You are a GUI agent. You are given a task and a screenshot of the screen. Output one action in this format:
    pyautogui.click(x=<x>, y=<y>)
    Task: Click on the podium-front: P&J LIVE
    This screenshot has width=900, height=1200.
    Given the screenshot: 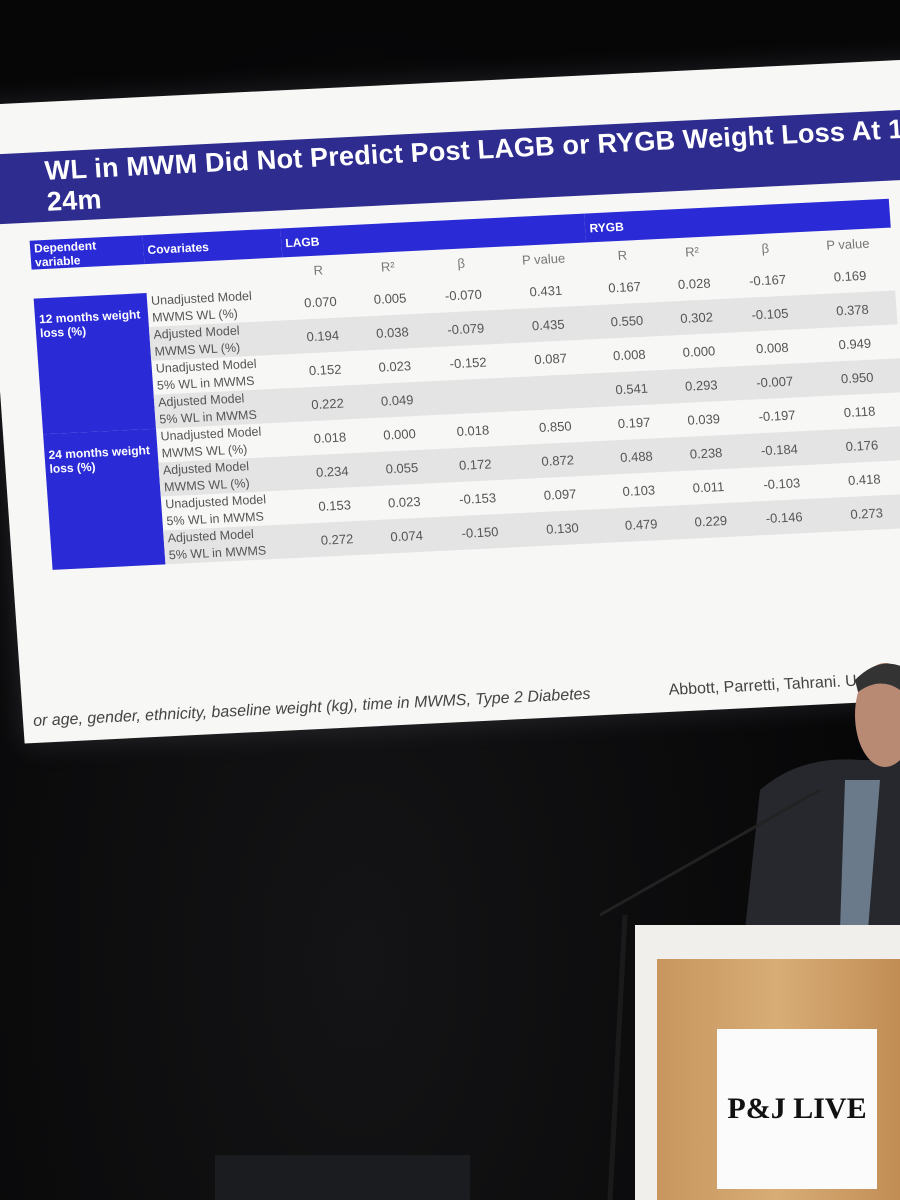 What is the action you would take?
    pyautogui.click(x=778, y=1079)
    